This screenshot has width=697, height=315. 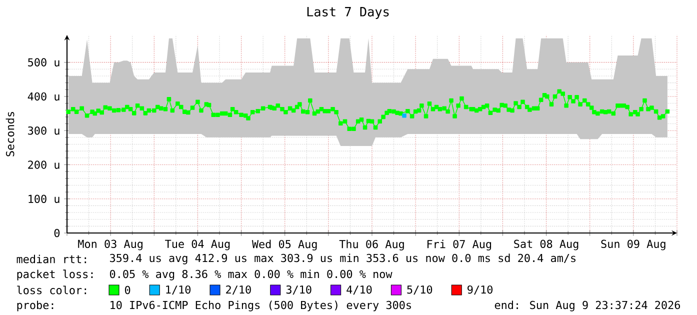 What do you see at coordinates (51, 290) in the screenshot?
I see `legend-title: loss color:` at bounding box center [51, 290].